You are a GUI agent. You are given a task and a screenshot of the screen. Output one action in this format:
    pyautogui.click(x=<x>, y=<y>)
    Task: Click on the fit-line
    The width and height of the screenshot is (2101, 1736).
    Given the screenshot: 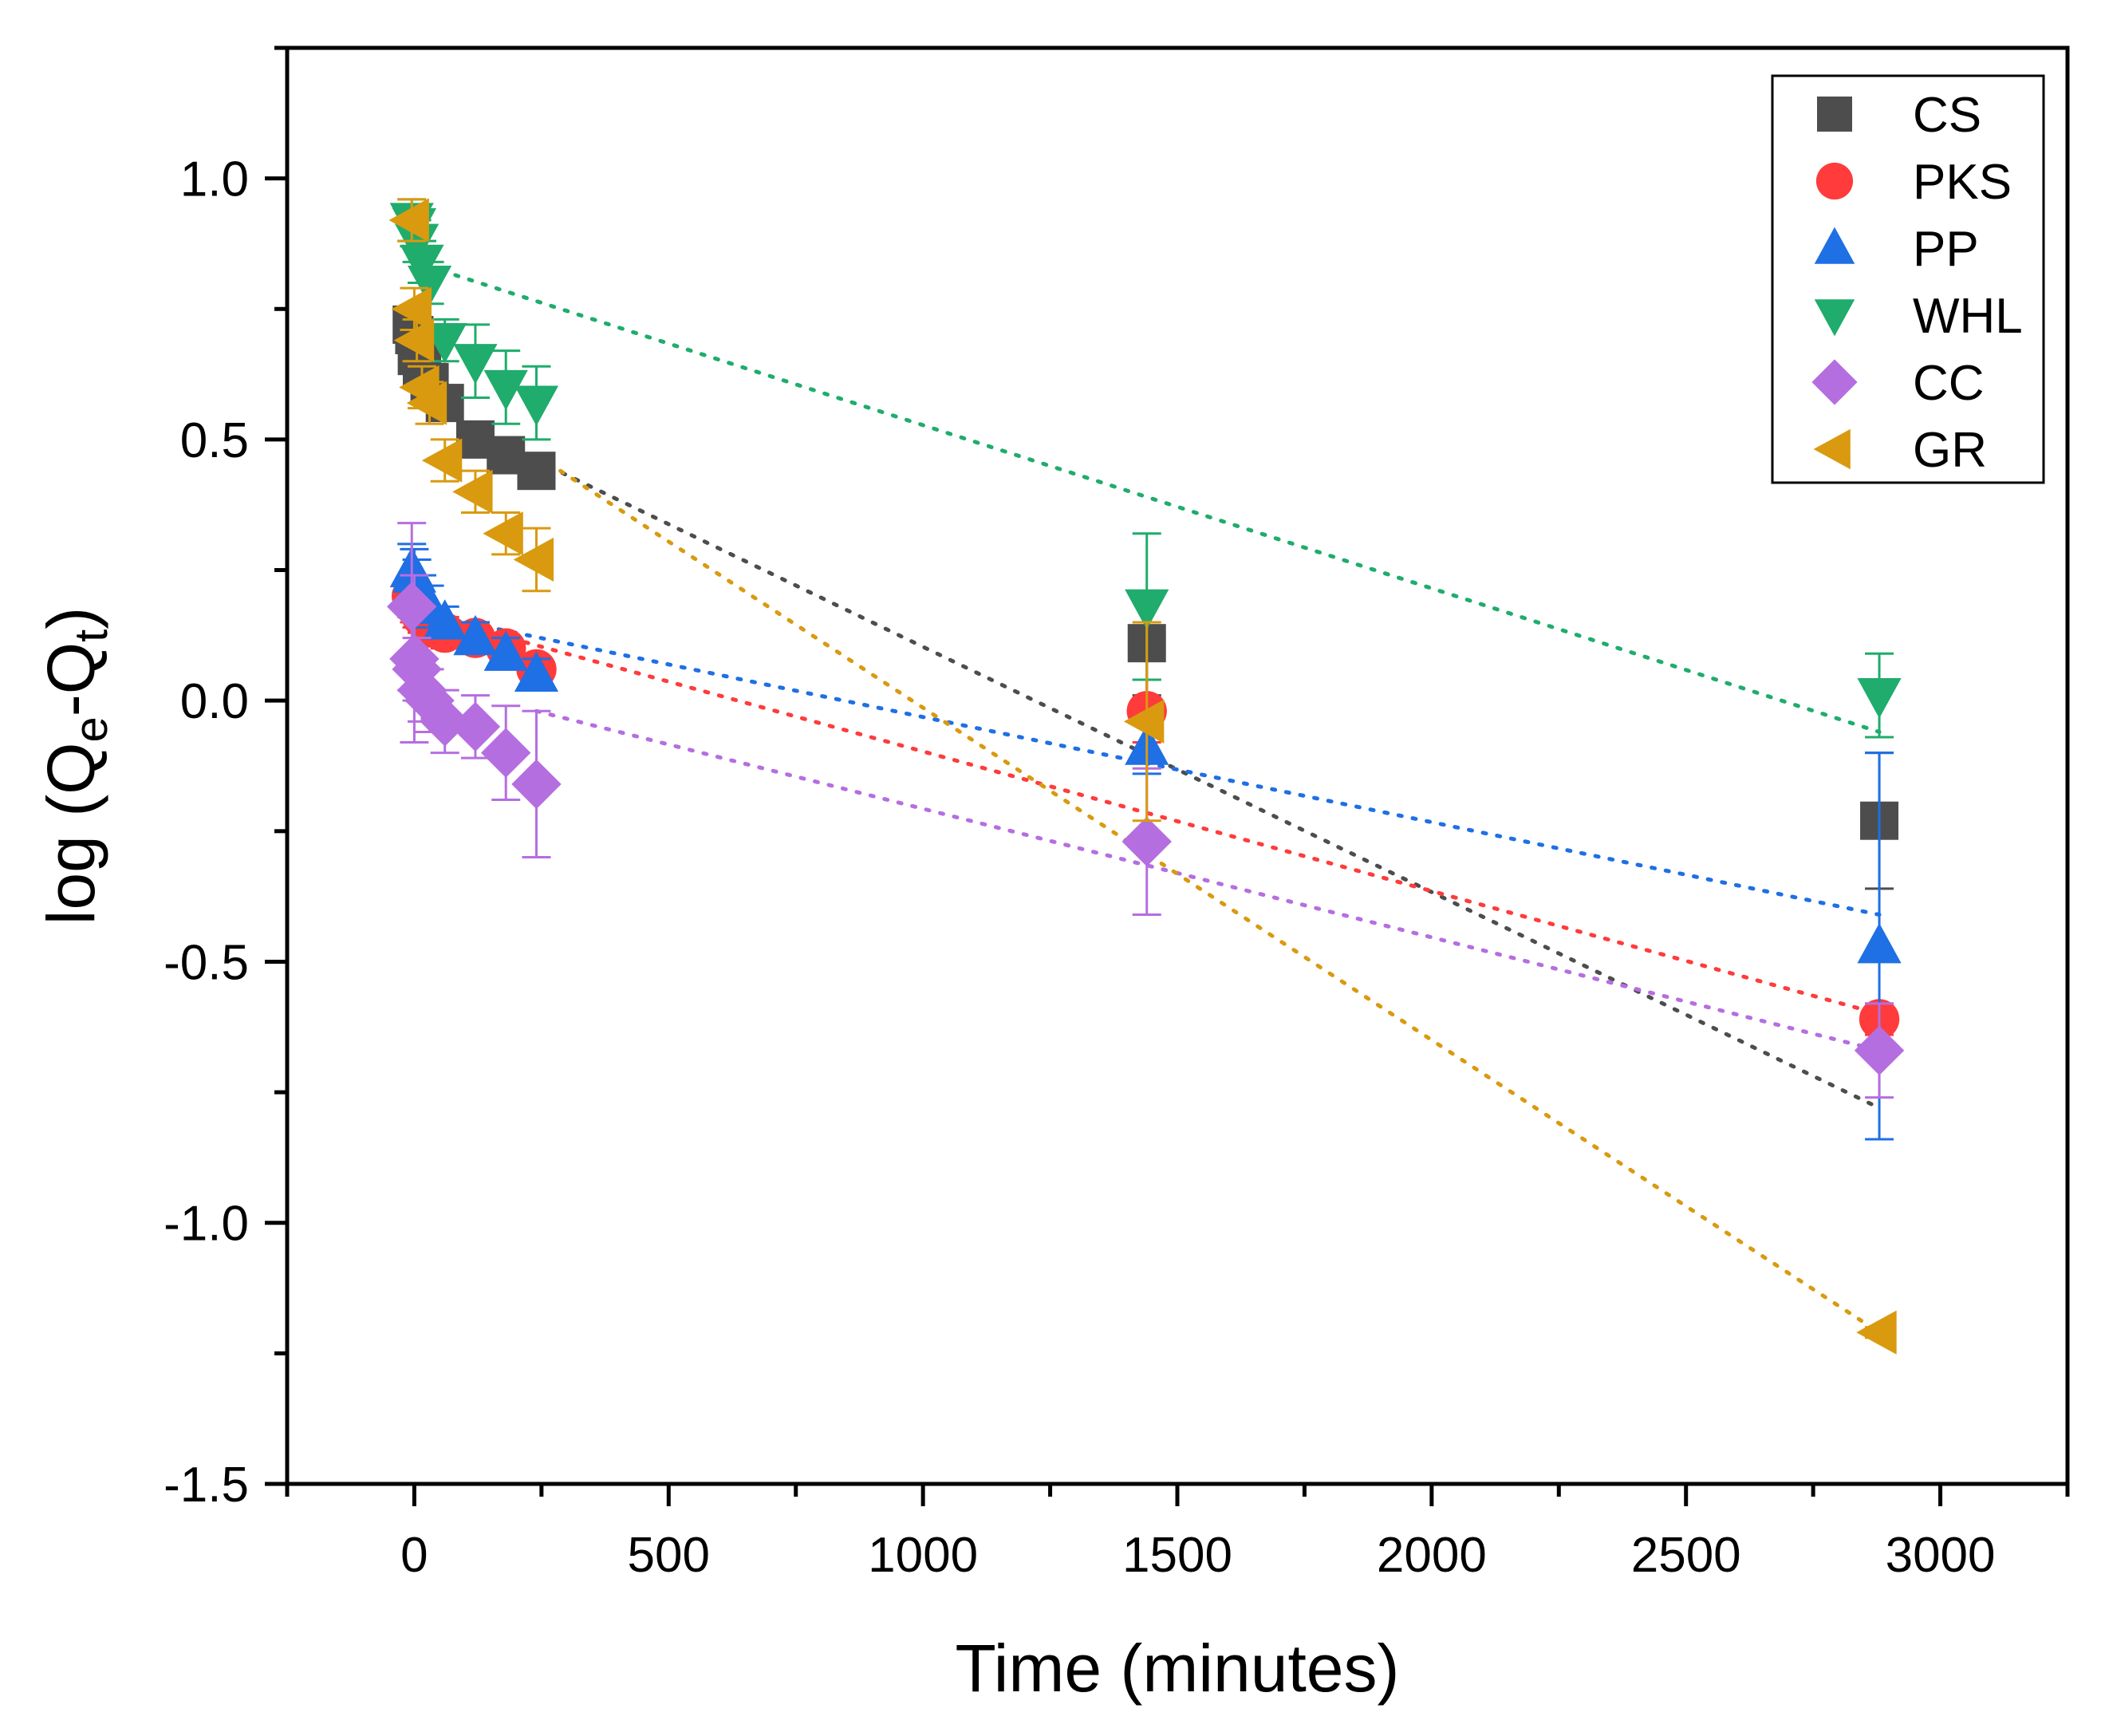 What is the action you would take?
    pyautogui.click(x=1208, y=881)
    